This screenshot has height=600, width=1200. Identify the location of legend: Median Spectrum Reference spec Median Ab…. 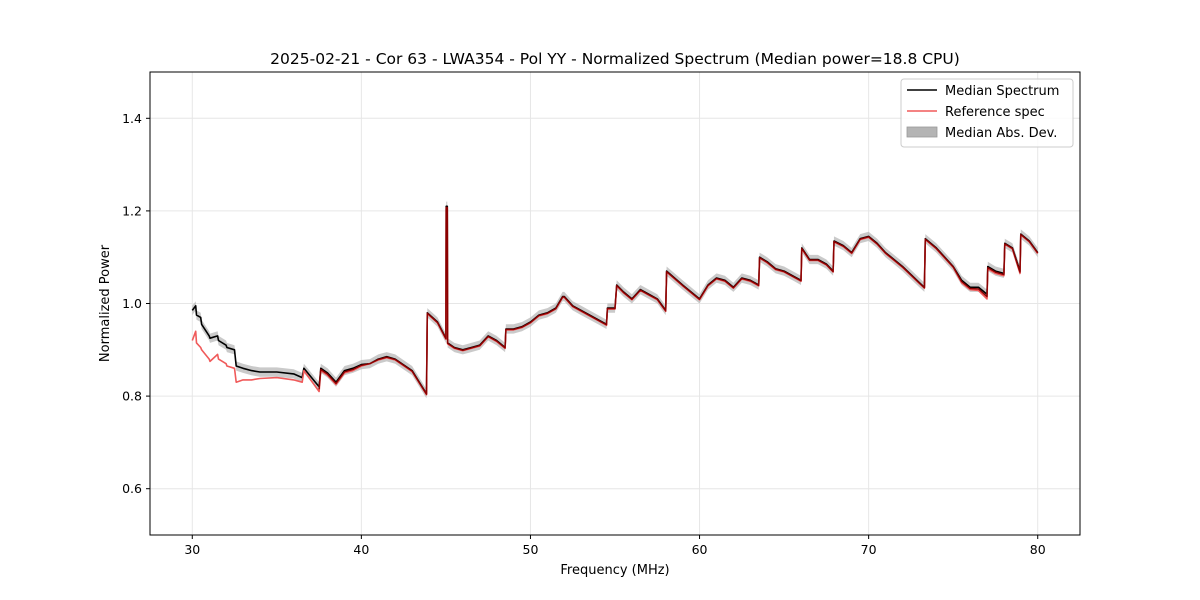
(987, 113).